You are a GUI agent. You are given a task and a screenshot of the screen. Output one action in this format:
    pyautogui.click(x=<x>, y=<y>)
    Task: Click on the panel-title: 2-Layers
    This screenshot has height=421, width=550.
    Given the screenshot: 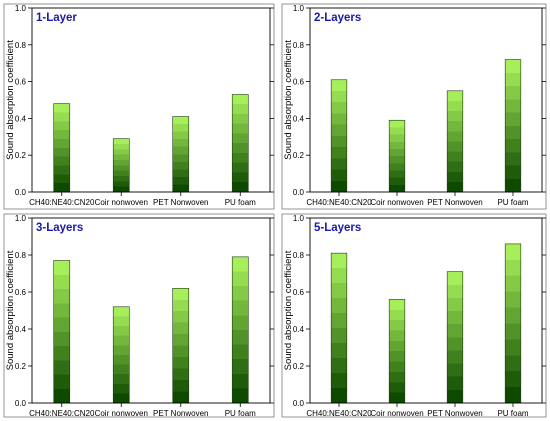 What is the action you would take?
    pyautogui.click(x=337, y=18)
    